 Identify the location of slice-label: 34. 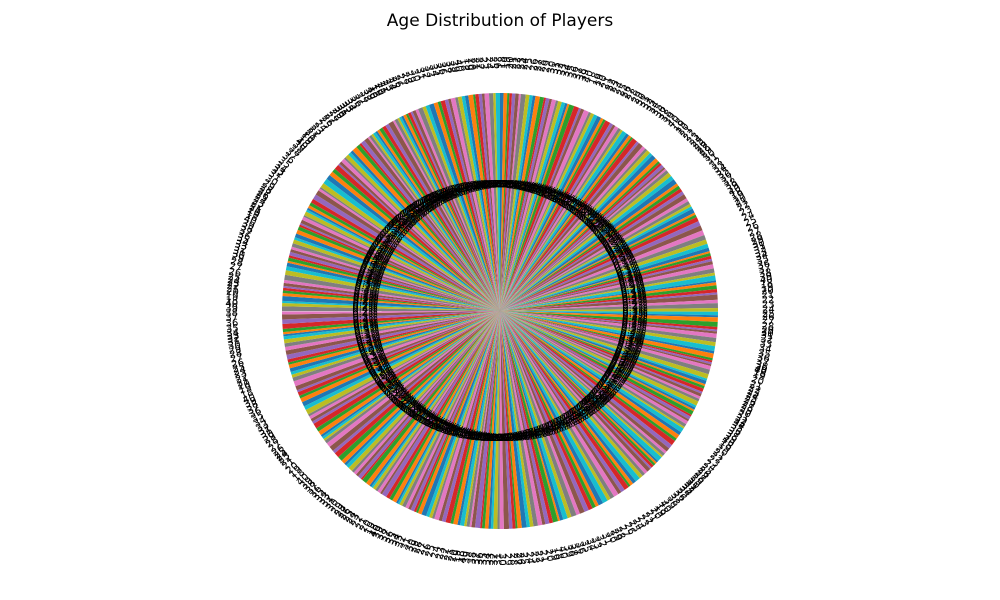
(738, 425).